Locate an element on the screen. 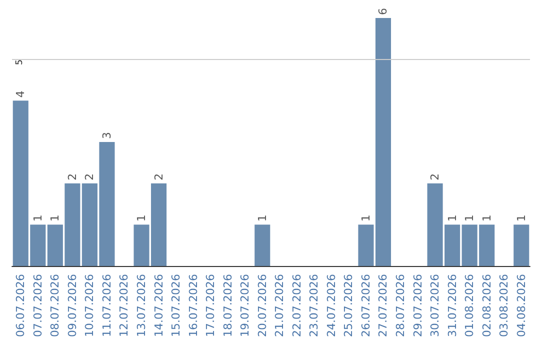  x-tick-label: 28.07.2026 is located at coordinates (400, 306).